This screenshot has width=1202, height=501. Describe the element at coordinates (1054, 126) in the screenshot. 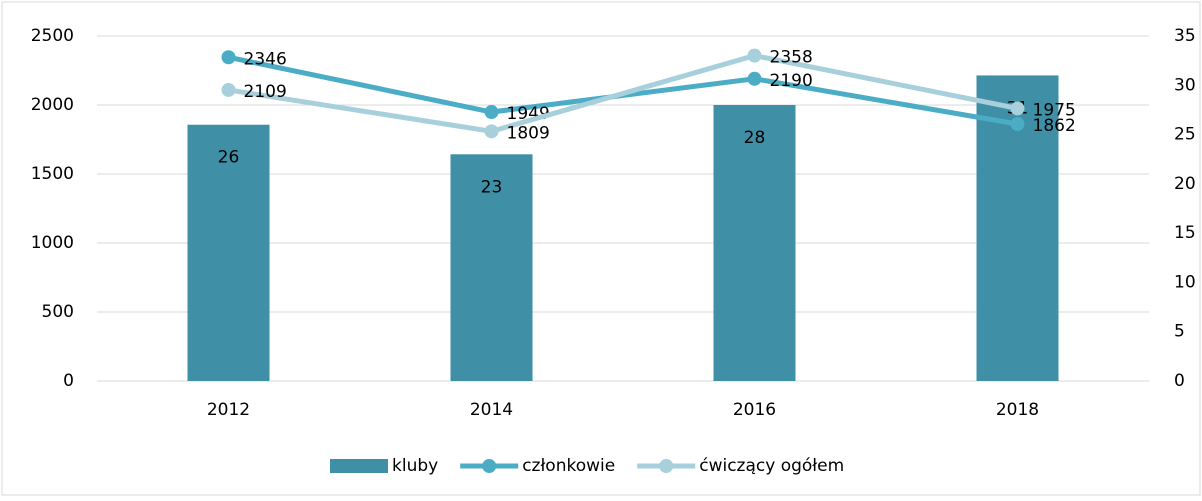

I see `line-value-label: 1862` at that location.